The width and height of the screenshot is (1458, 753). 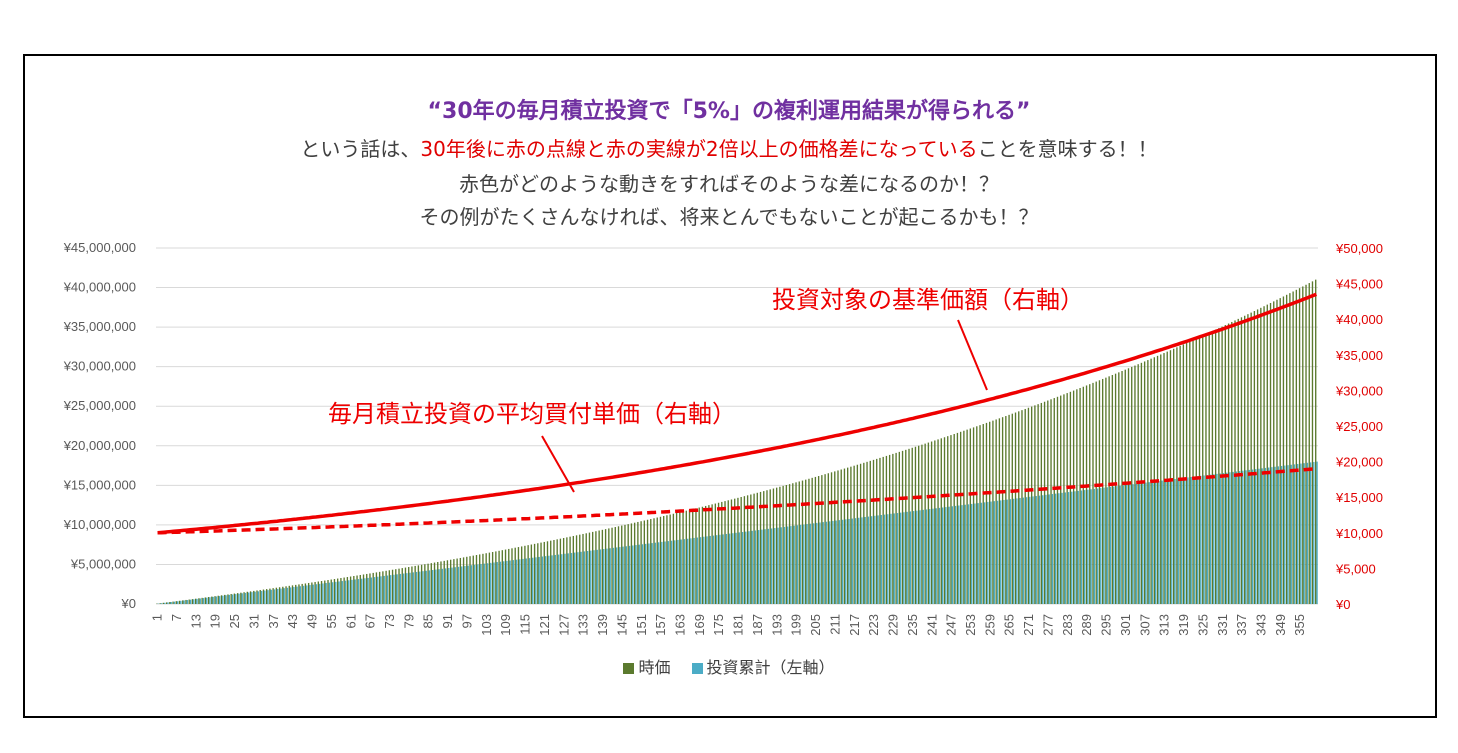 I want to click on right-tick-label: ¥0, so click(x=1342, y=604).